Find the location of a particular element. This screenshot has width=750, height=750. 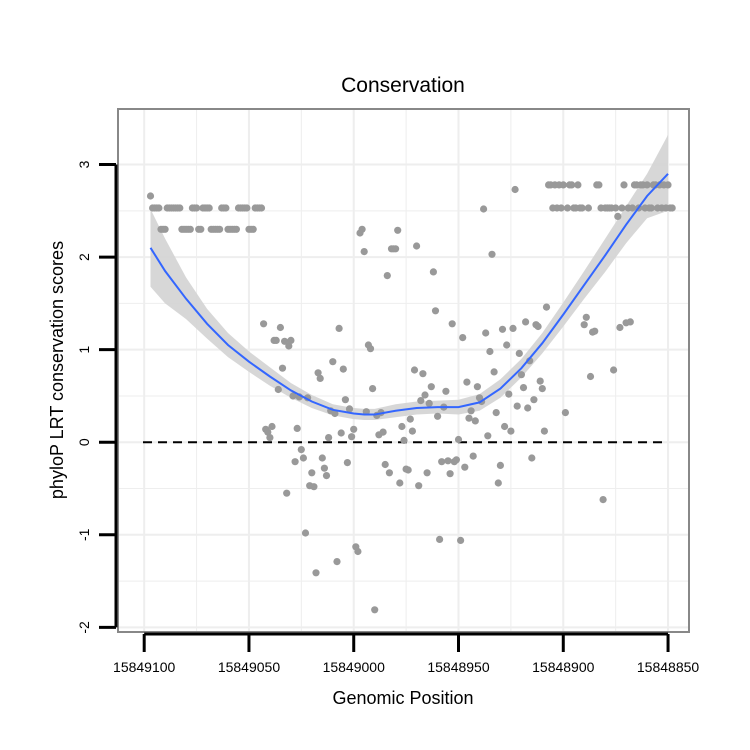

y-tick-label: 0 is located at coordinates (84, 442).